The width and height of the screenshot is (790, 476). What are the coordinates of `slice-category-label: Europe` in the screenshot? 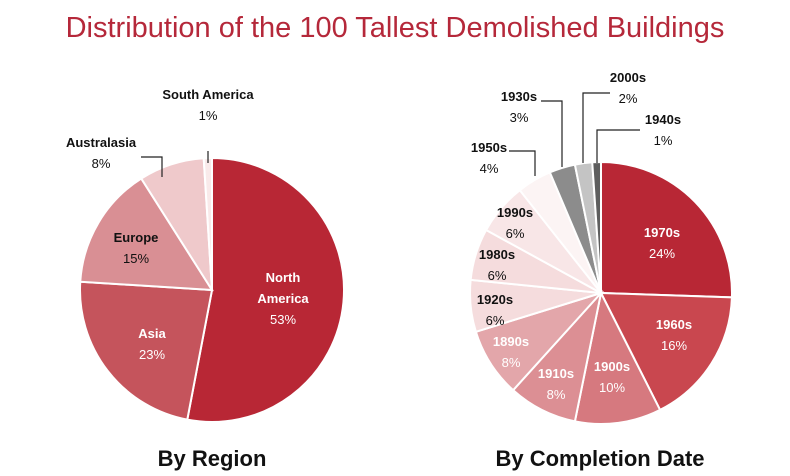 It's located at (136, 237).